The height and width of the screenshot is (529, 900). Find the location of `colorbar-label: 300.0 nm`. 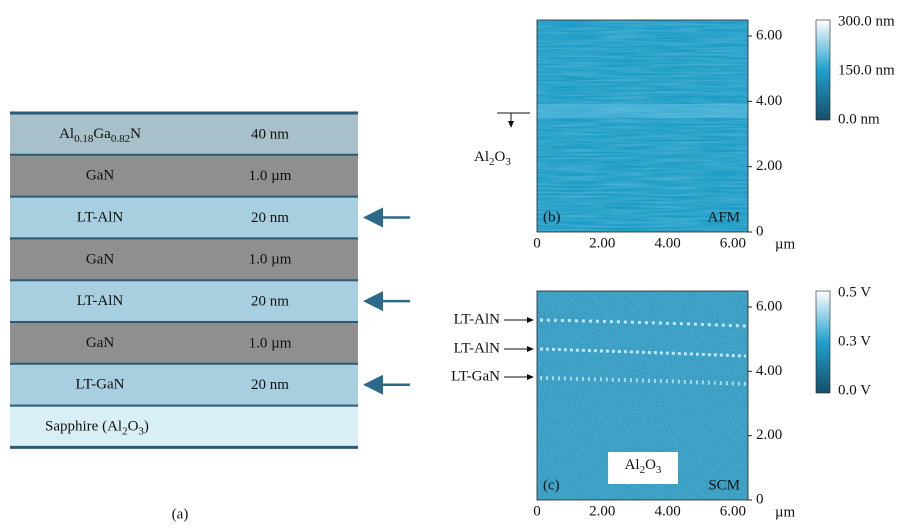

colorbar-label: 300.0 nm is located at coordinates (866, 21).